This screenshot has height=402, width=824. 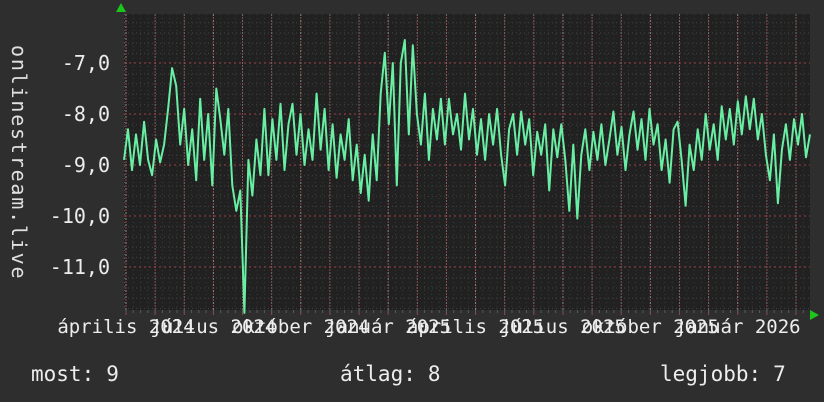 What do you see at coordinates (79, 216) in the screenshot?
I see `y-axis-tick-label: -10,0` at bounding box center [79, 216].